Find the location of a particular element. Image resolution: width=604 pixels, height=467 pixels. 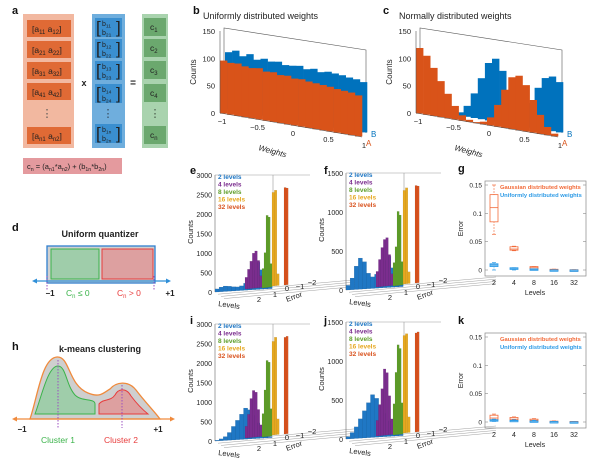

x-axis is located at coordinates (291, 125).